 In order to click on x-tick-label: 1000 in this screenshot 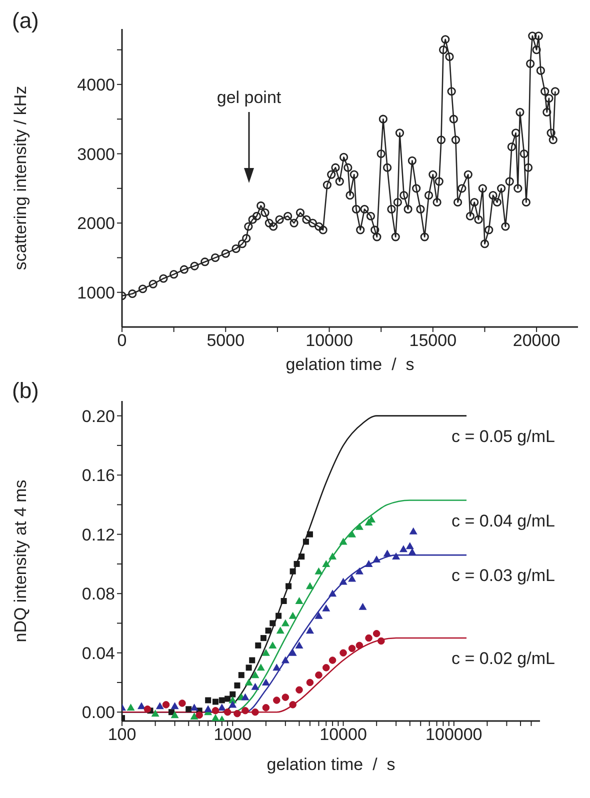, I will do `click(233, 734)`.